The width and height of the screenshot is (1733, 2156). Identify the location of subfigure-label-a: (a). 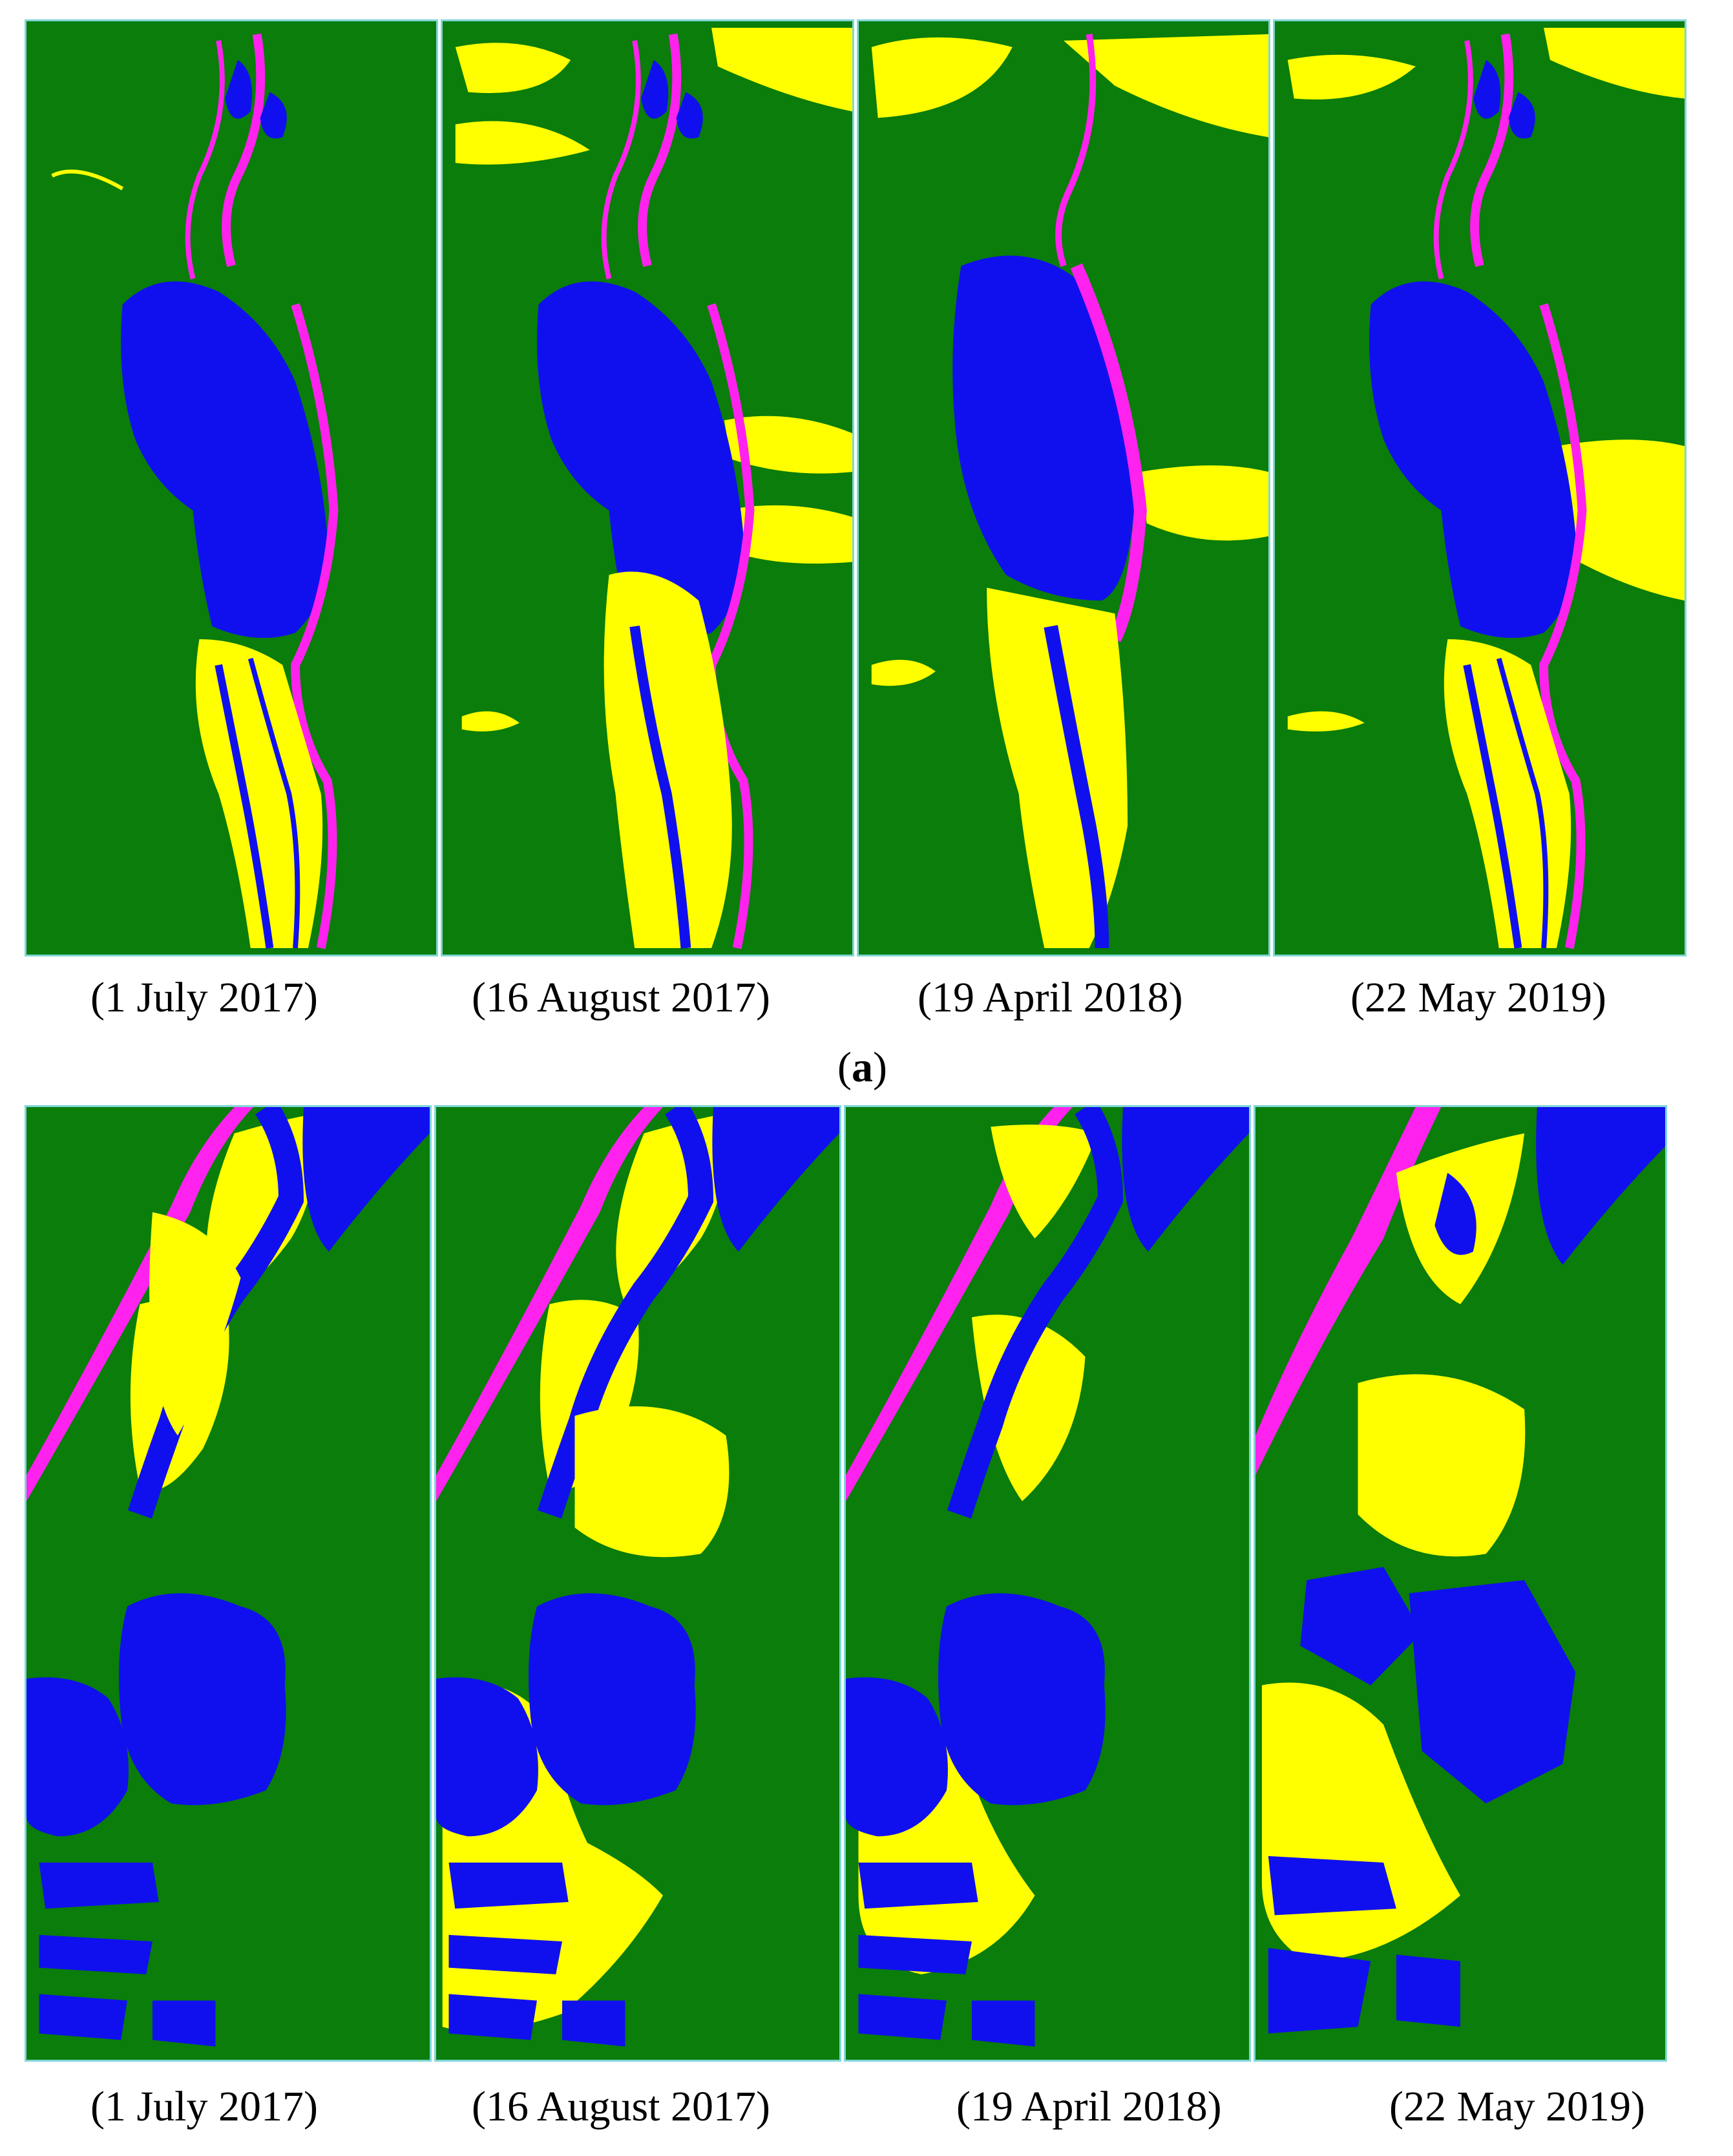
(862, 1067).